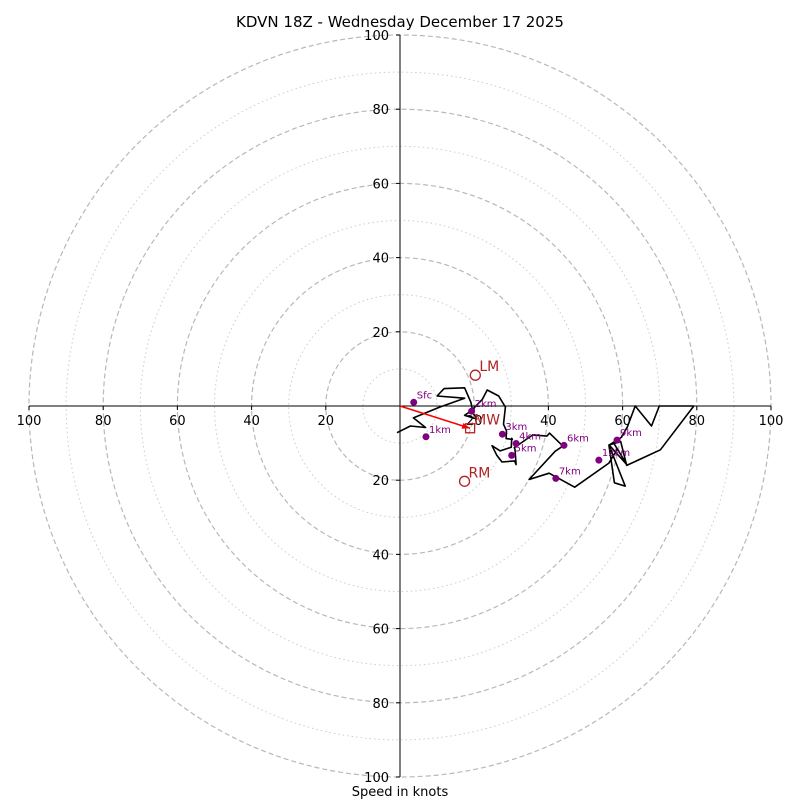 This screenshot has width=800, height=800. Describe the element at coordinates (414, 402) in the screenshot. I see `height-point-sfc` at that location.